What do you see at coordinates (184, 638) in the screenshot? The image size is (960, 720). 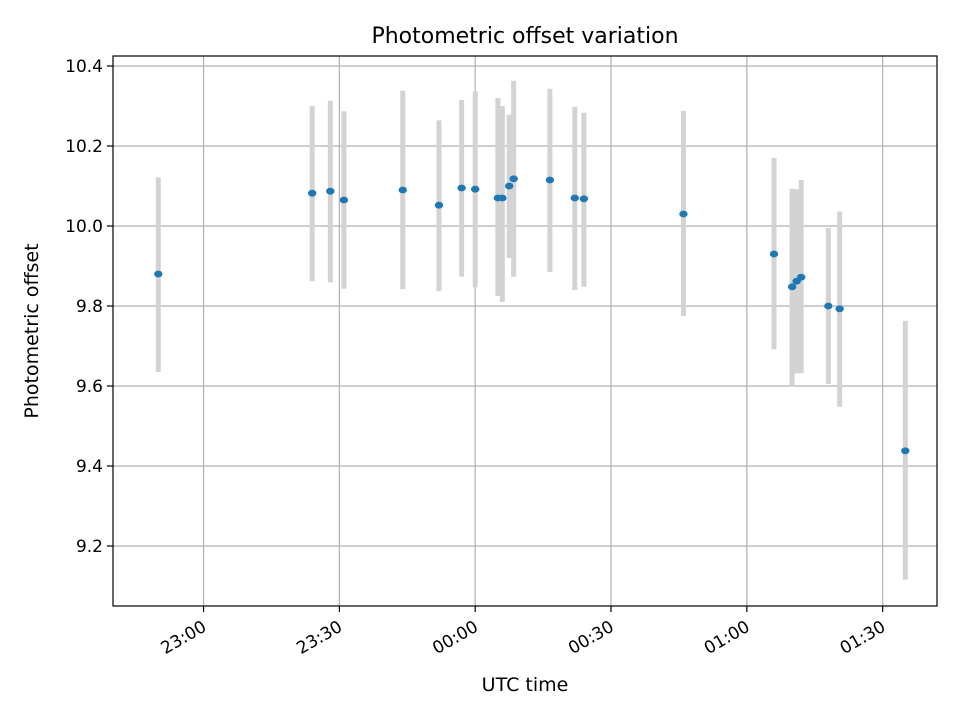 I see `x-tick-label: 23:00` at bounding box center [184, 638].